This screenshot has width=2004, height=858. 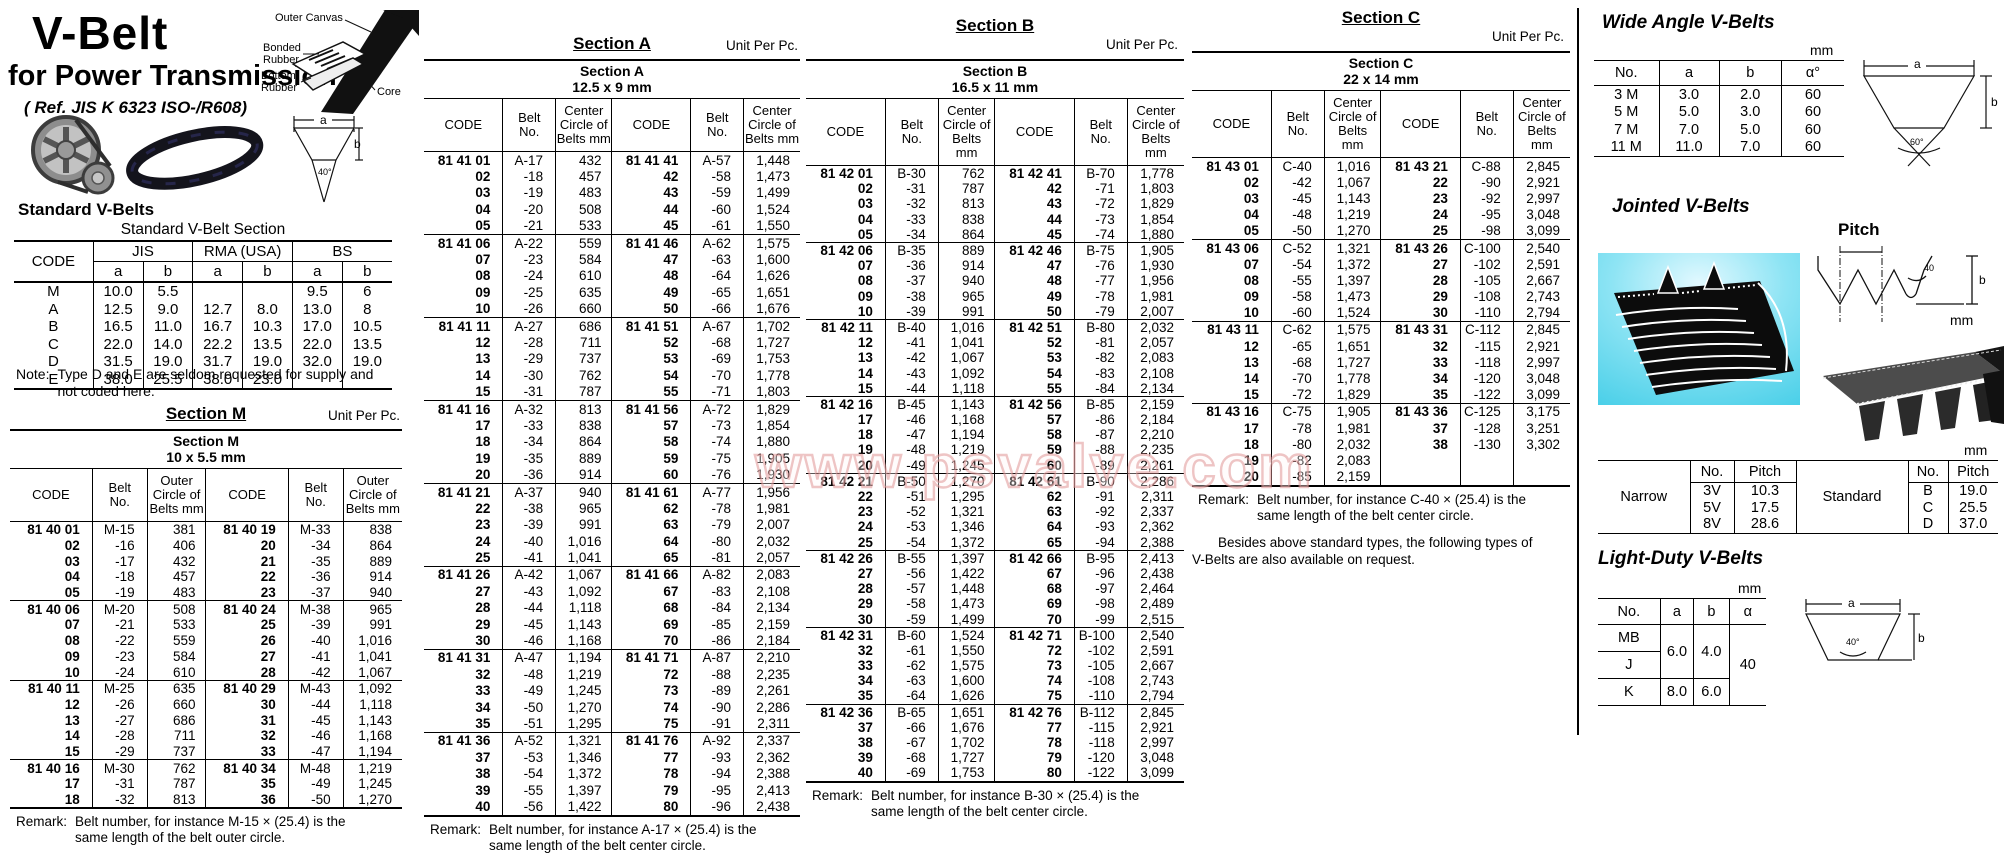 I want to click on cell-circle: 1,854, so click(x=771, y=425).